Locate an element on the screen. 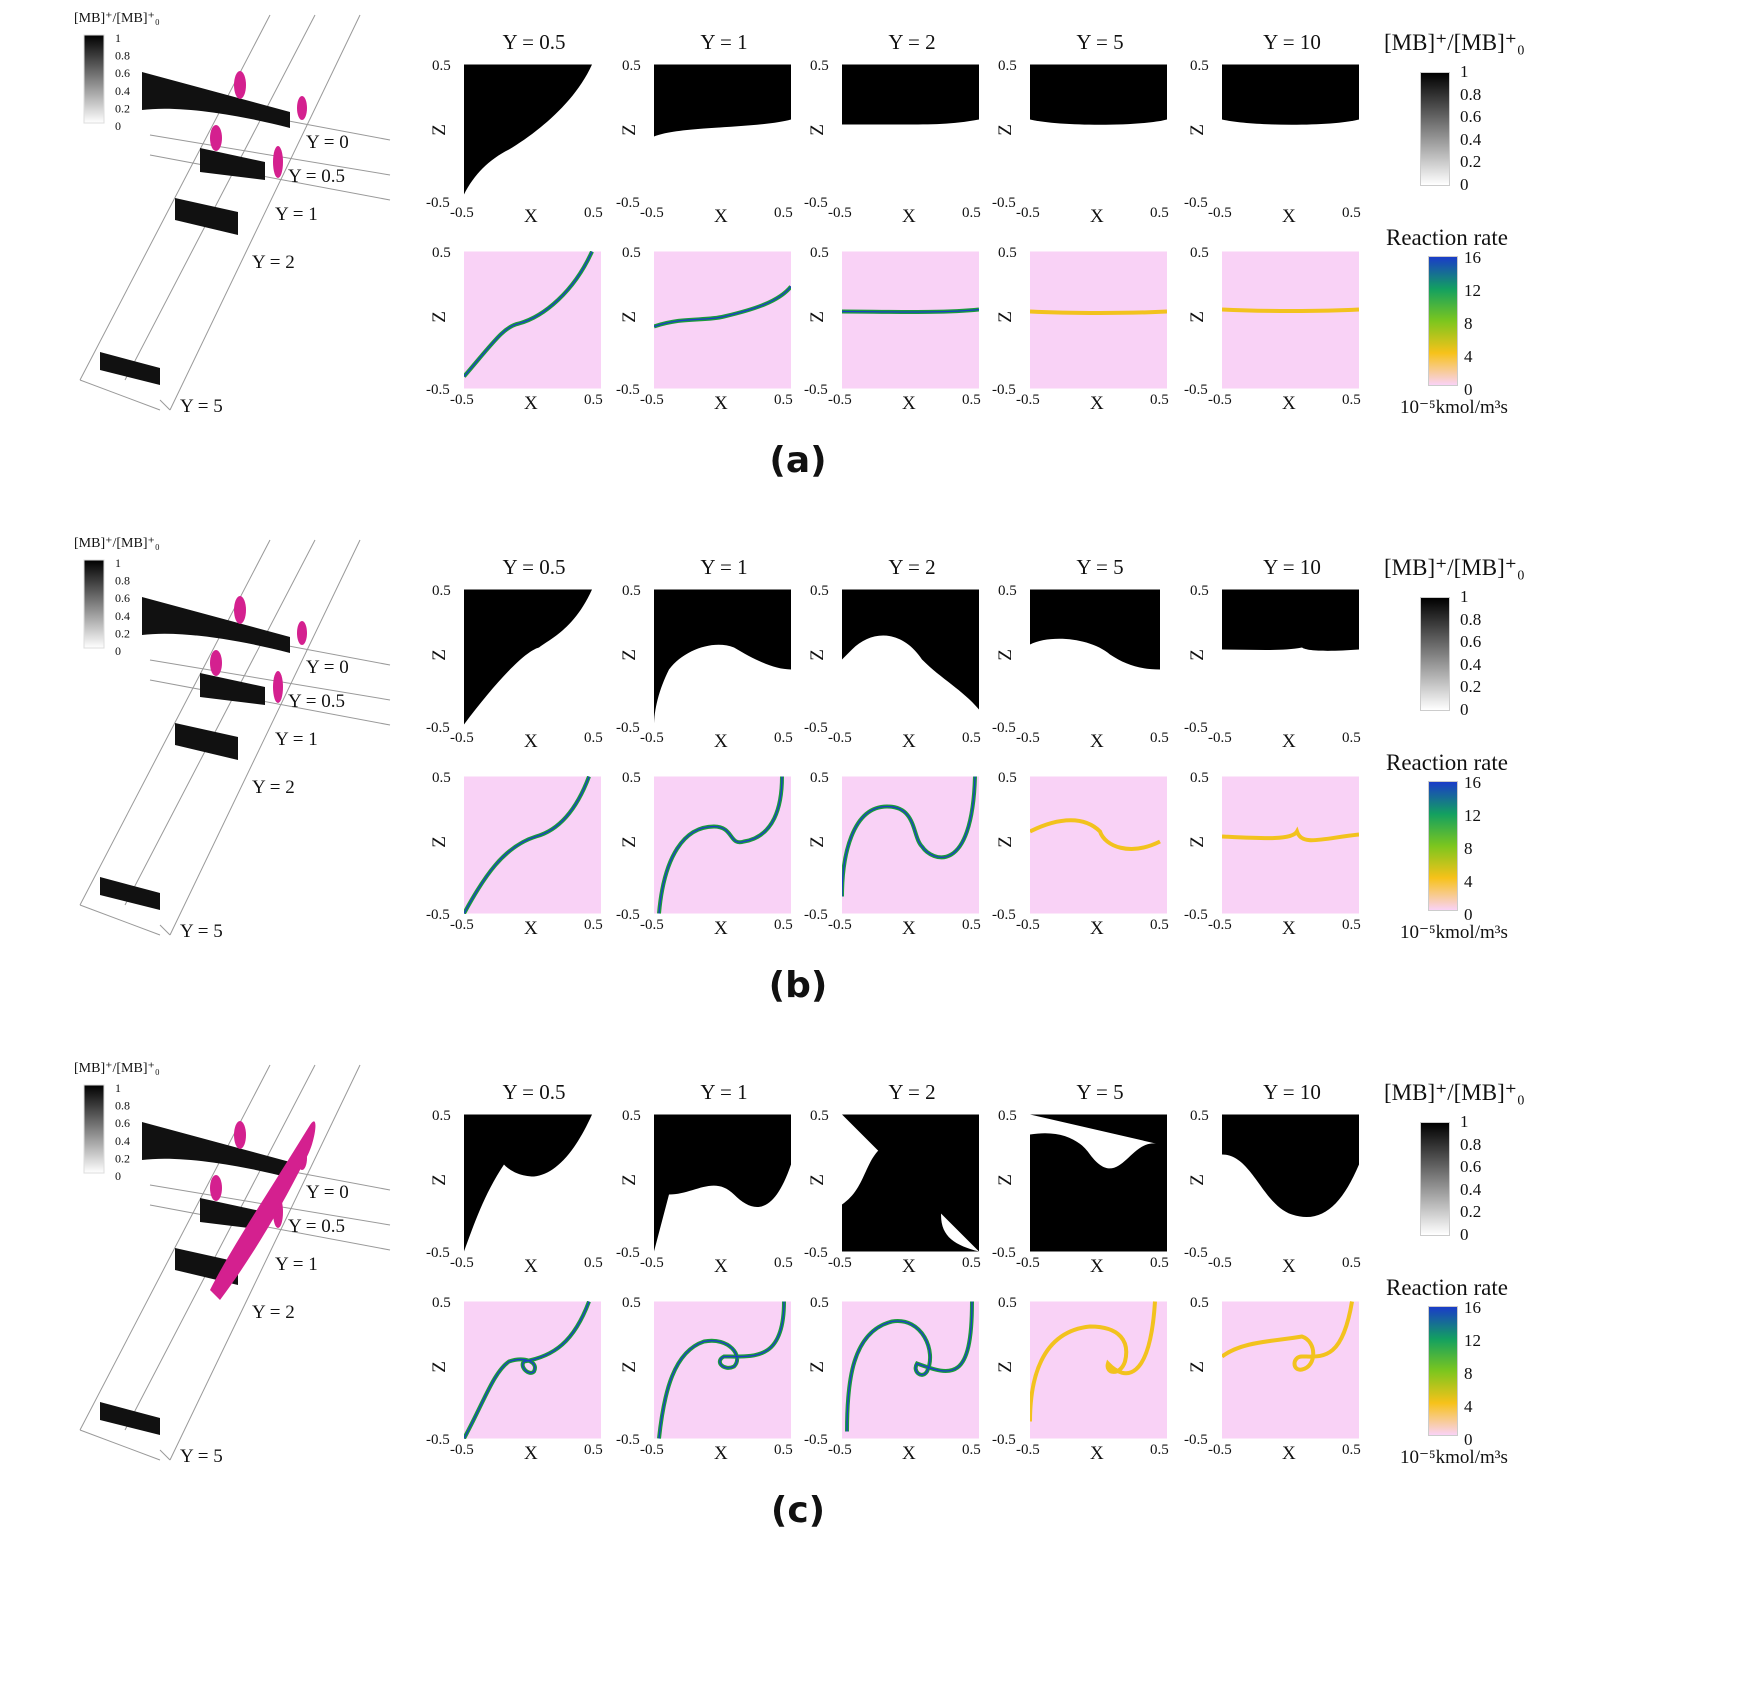 This screenshot has width=1739, height=1707. concentration-colorbar-title: [MB]⁺/[MB]⁺₀ is located at coordinates (1454, 1092).